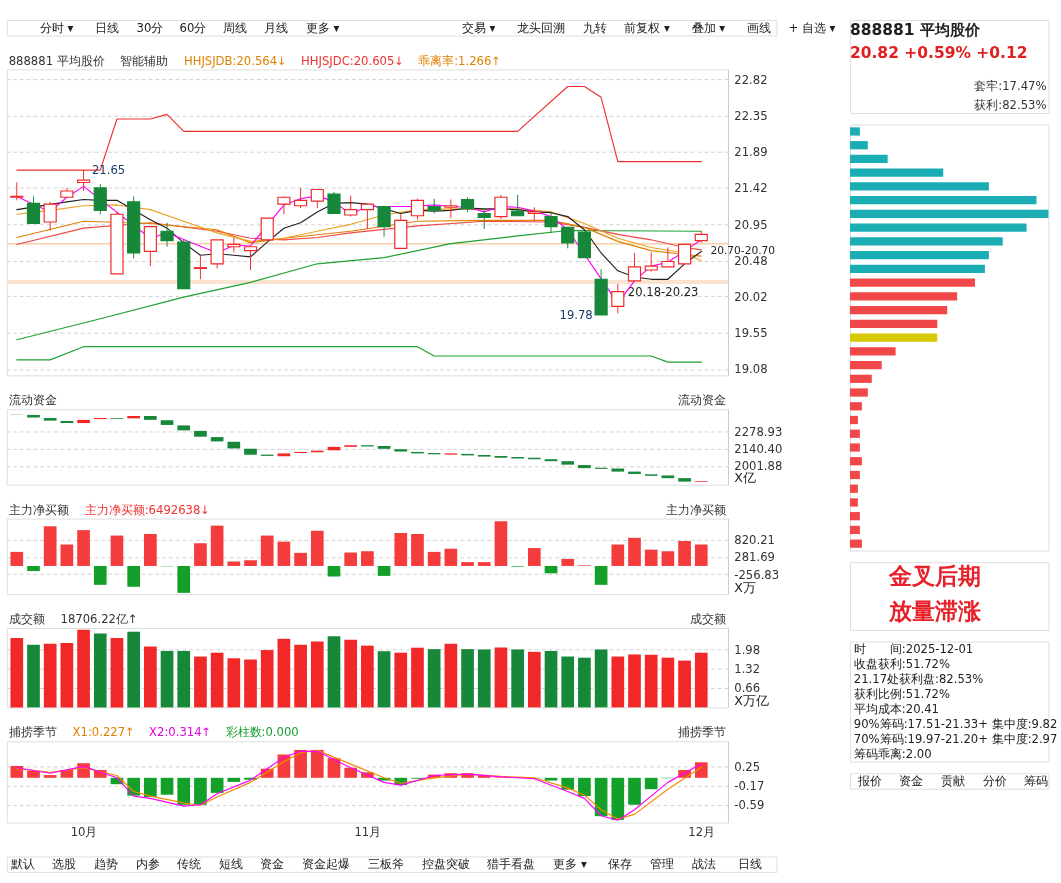 The width and height of the screenshot is (1061, 883). What do you see at coordinates (751, 151) in the screenshot?
I see `y-tick-label: 21.89` at bounding box center [751, 151].